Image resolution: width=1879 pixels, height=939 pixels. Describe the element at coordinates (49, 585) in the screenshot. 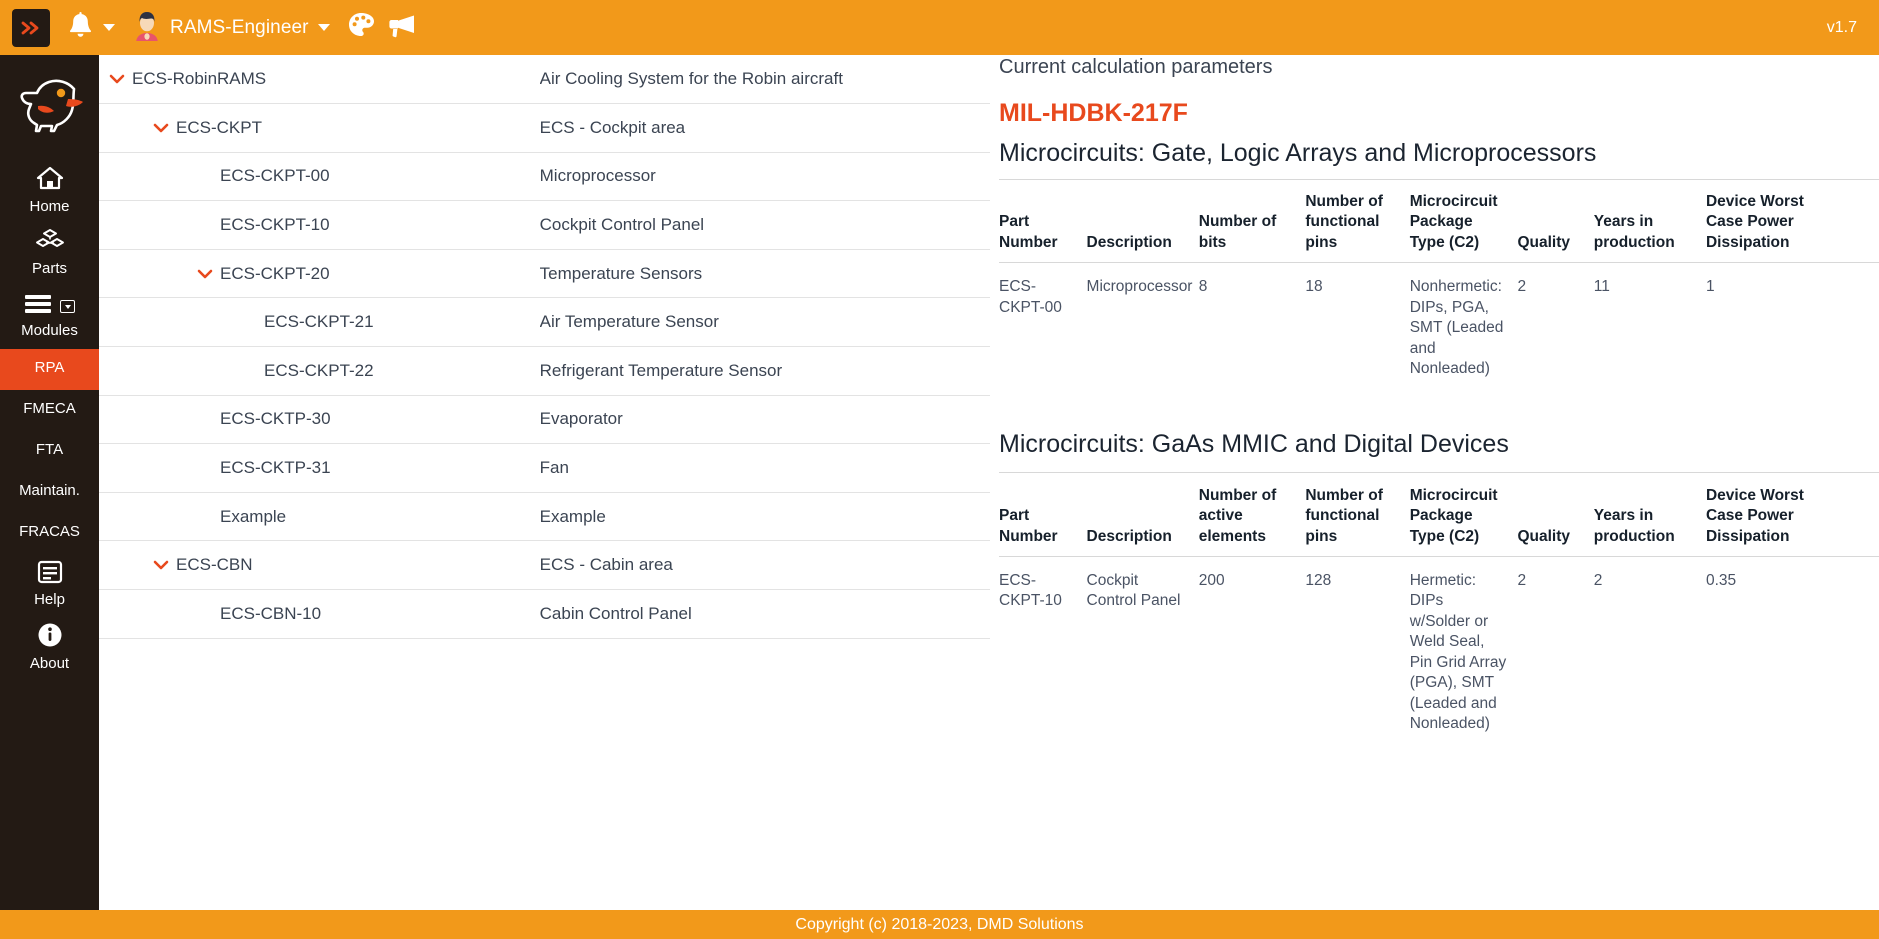

I see `sidebar-item-help: Help` at that location.